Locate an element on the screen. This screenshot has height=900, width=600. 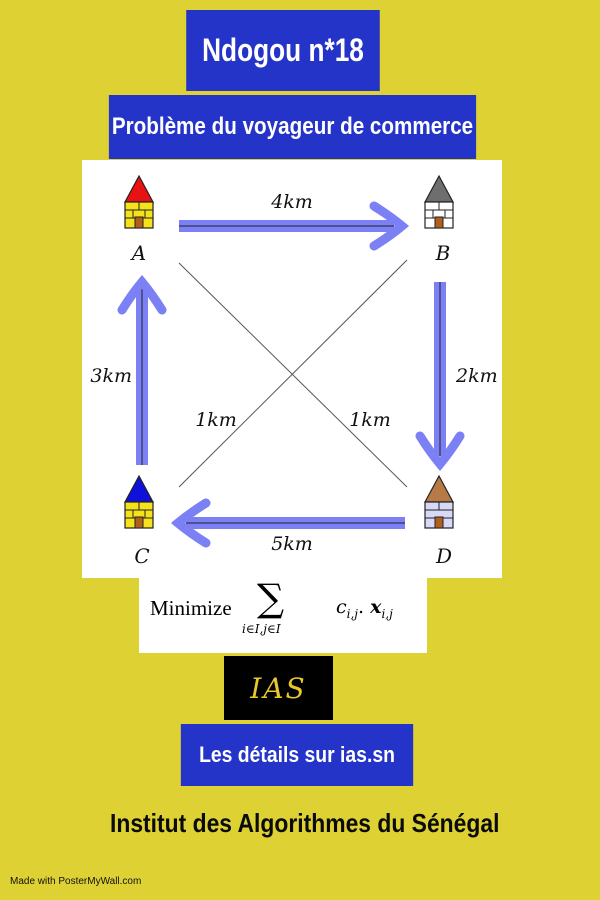
ias-logo-text: IAS is located at coordinates (278, 688).